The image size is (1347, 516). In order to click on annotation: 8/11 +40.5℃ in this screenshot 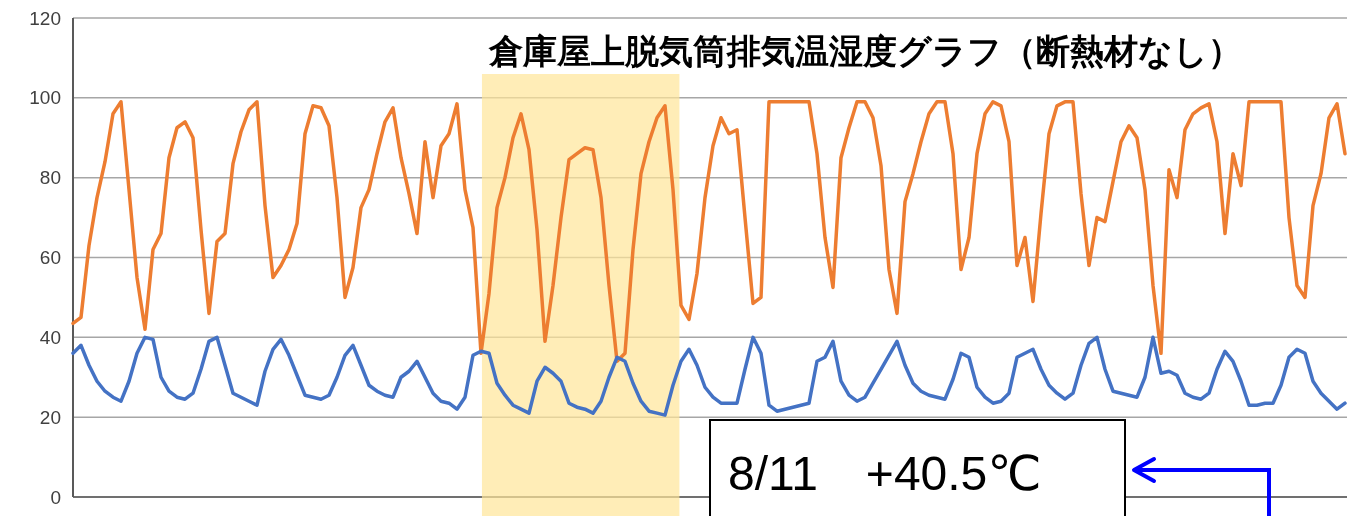, I will do `click(885, 473)`.